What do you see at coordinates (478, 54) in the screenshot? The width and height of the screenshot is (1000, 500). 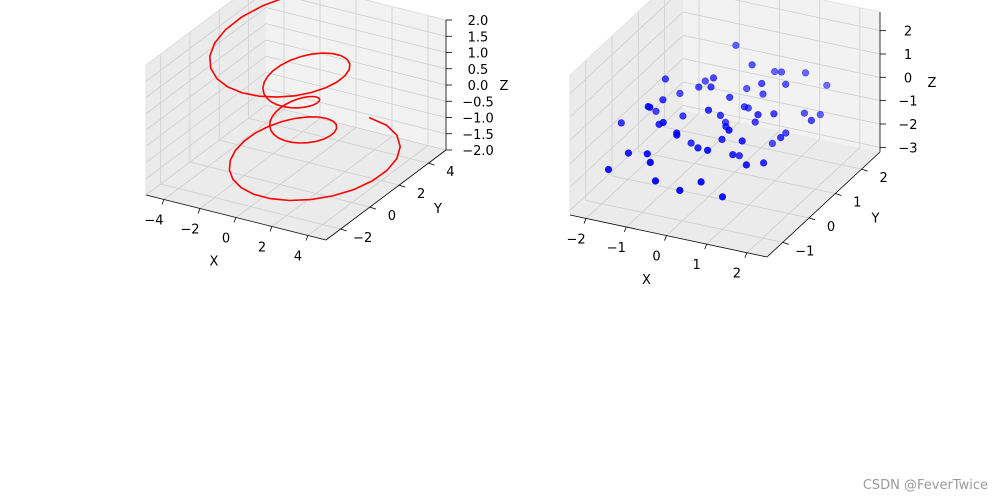 I see `z-tick-label: 1.0` at bounding box center [478, 54].